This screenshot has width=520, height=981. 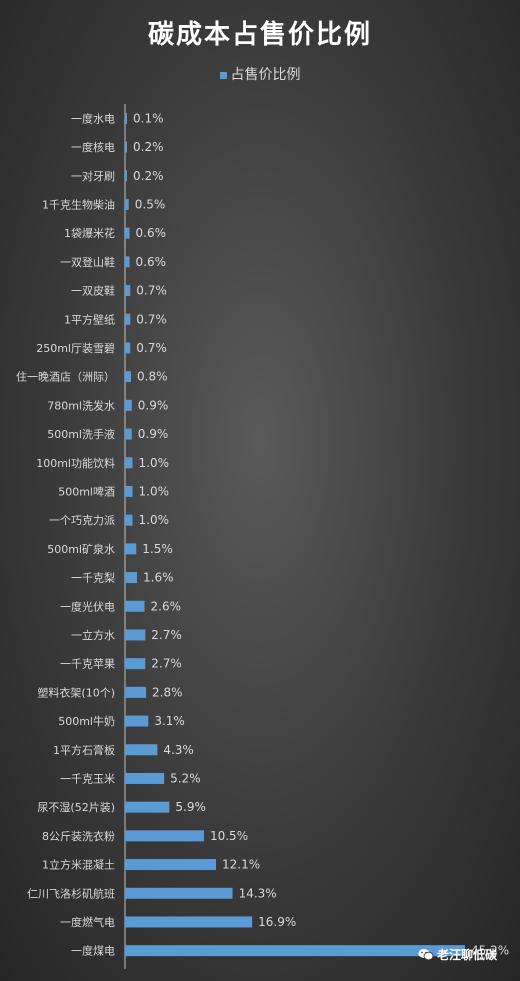 I want to click on category-label: 1平方石膏板, so click(x=84, y=750).